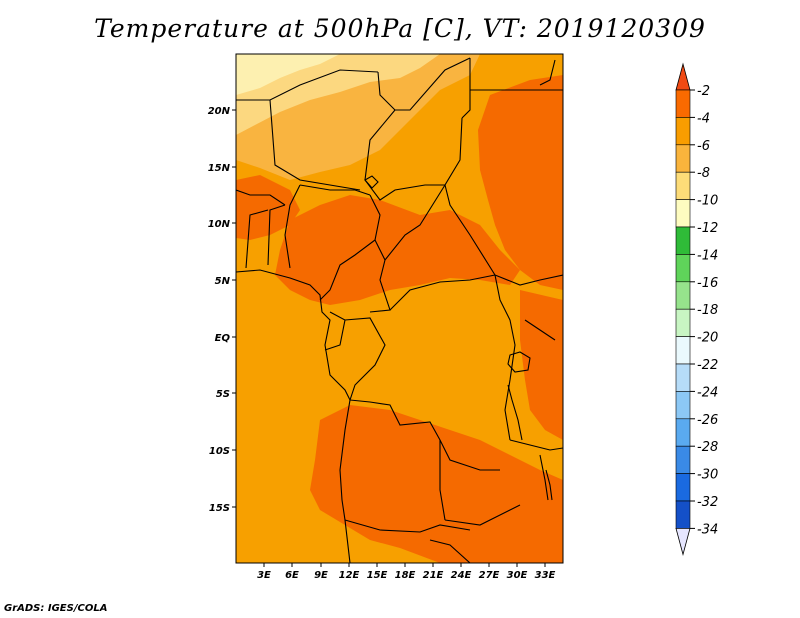 This screenshot has width=800, height=618. Describe the element at coordinates (466, 88) in the screenshot. I see `border-libya-chad` at that location.